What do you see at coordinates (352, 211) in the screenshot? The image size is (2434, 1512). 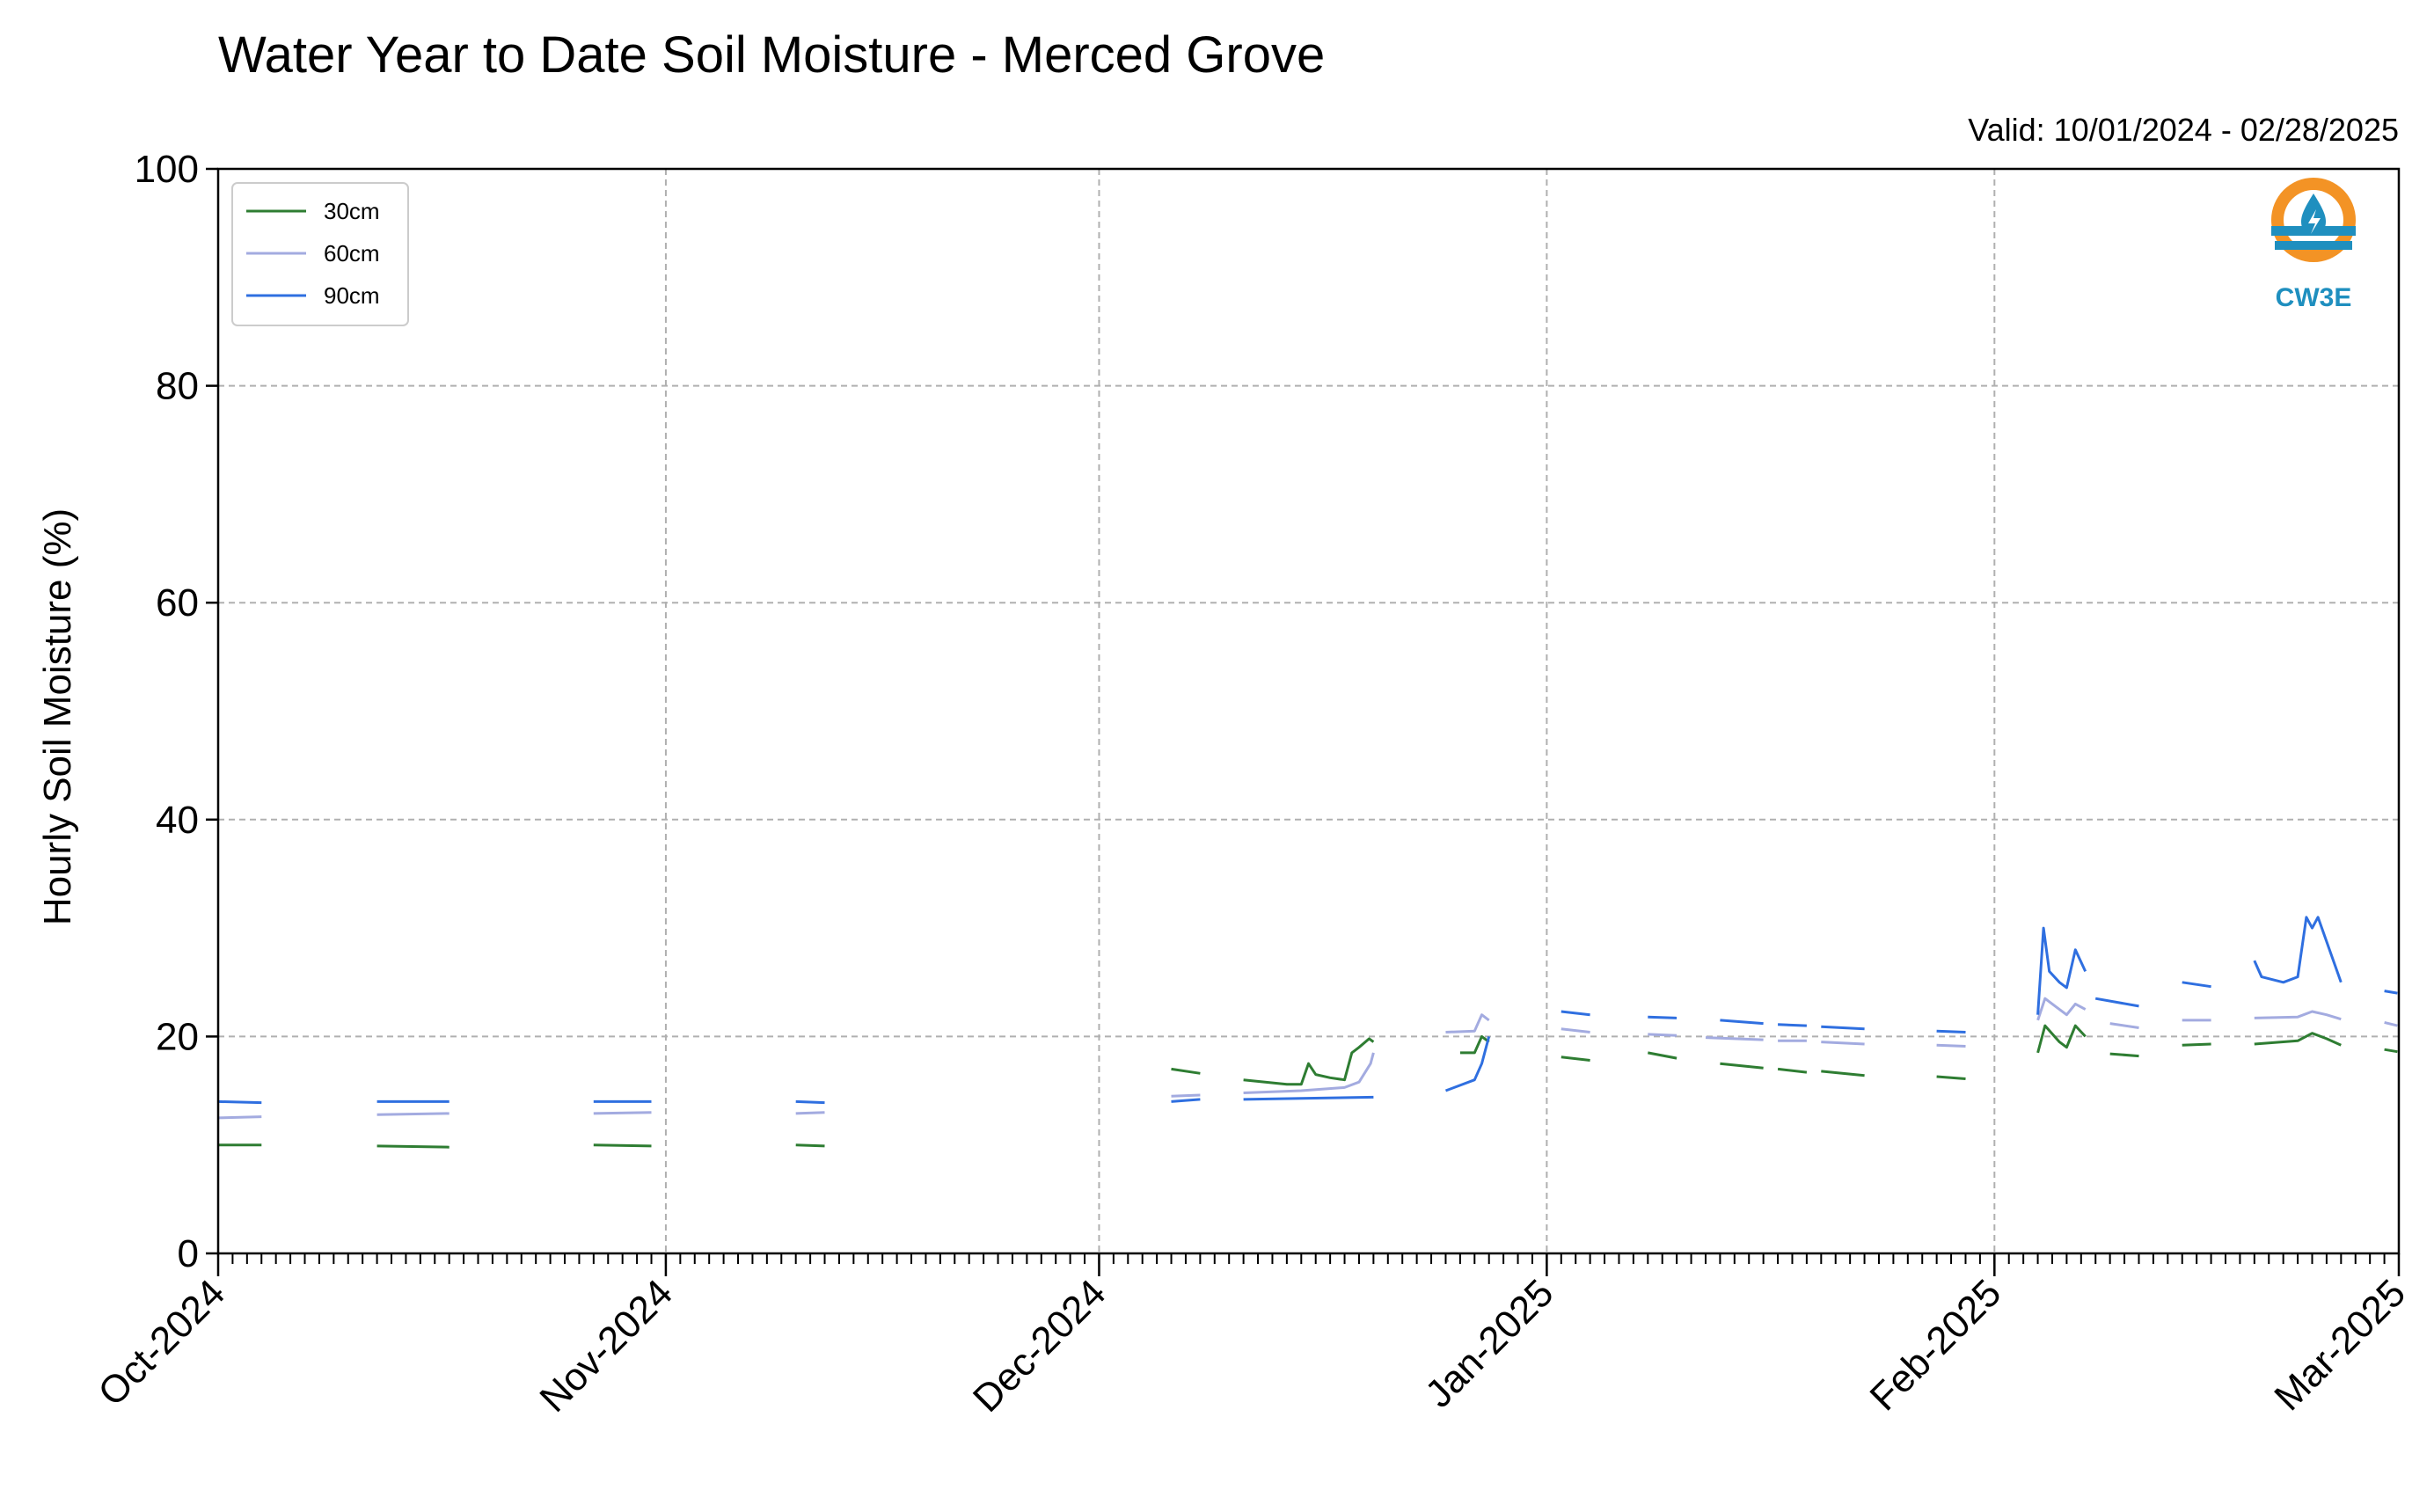 I see `legend-label: 30cm` at bounding box center [352, 211].